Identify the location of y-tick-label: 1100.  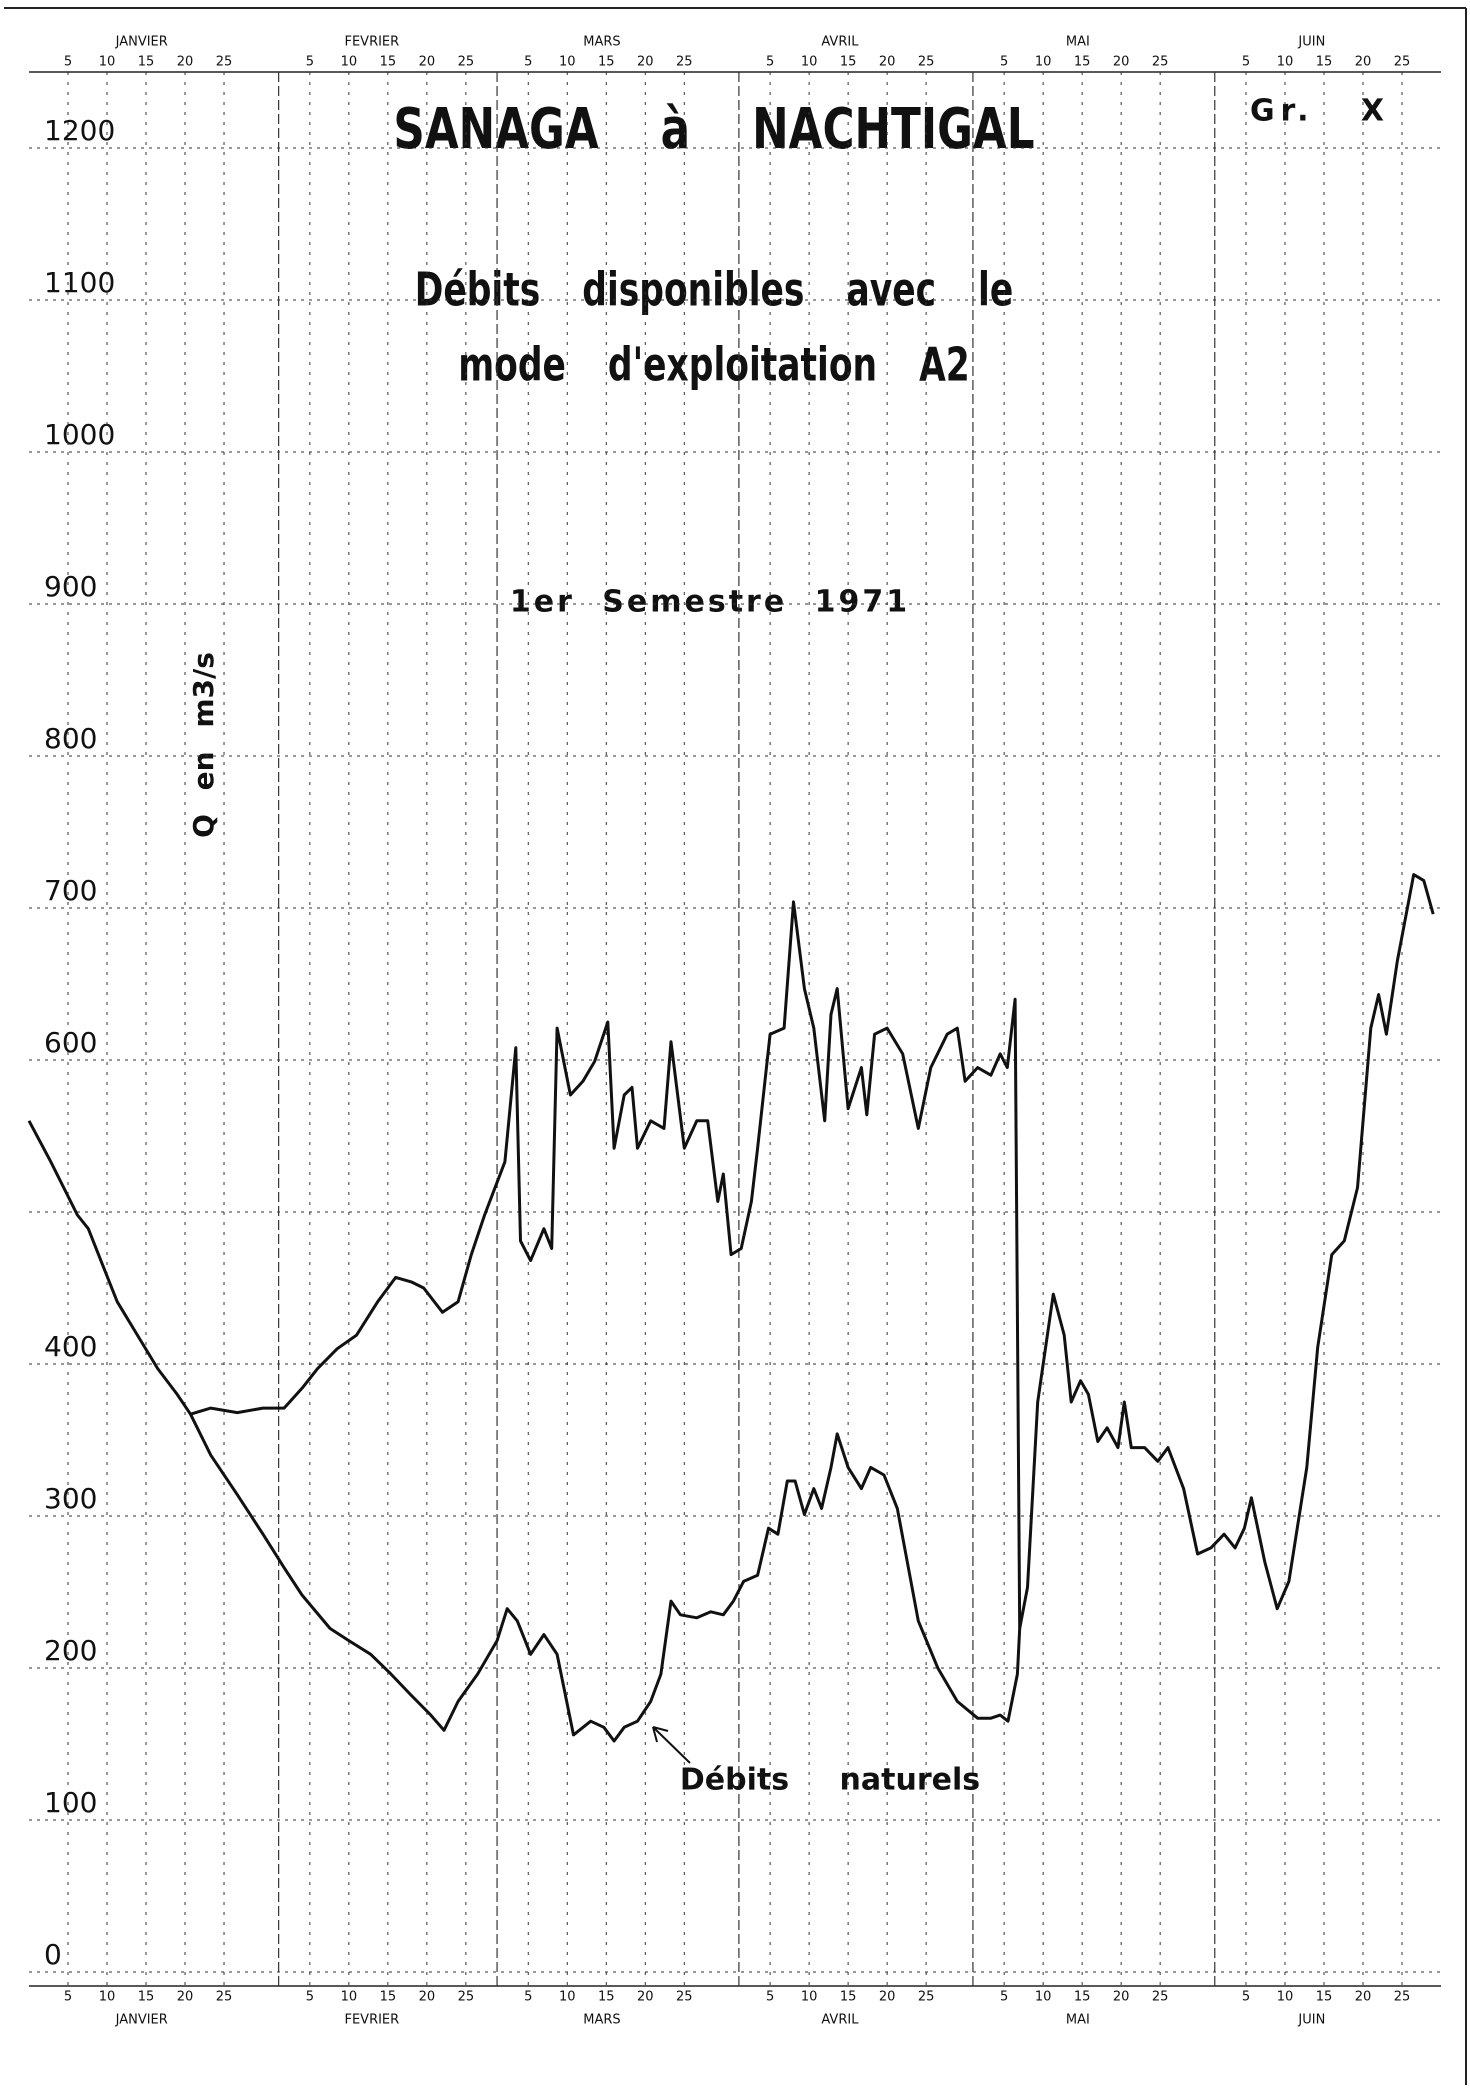
(79, 282).